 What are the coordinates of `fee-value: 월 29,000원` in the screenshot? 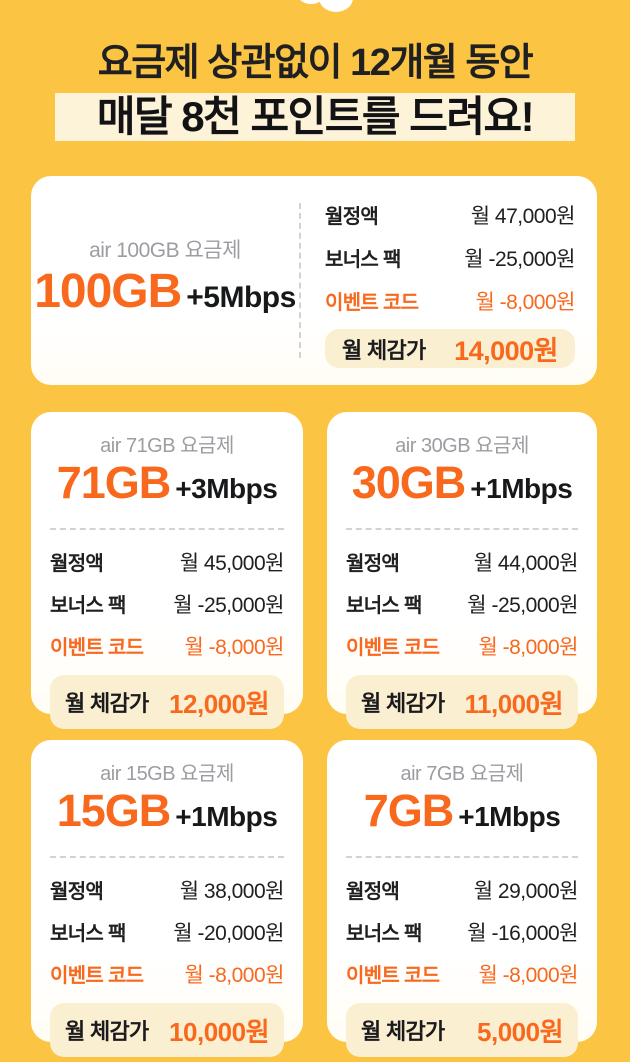 It's located at (526, 891).